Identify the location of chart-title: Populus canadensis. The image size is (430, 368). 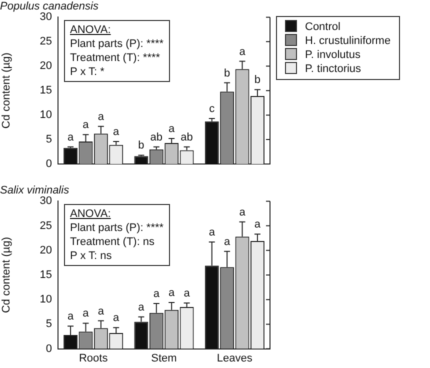
(49, 6).